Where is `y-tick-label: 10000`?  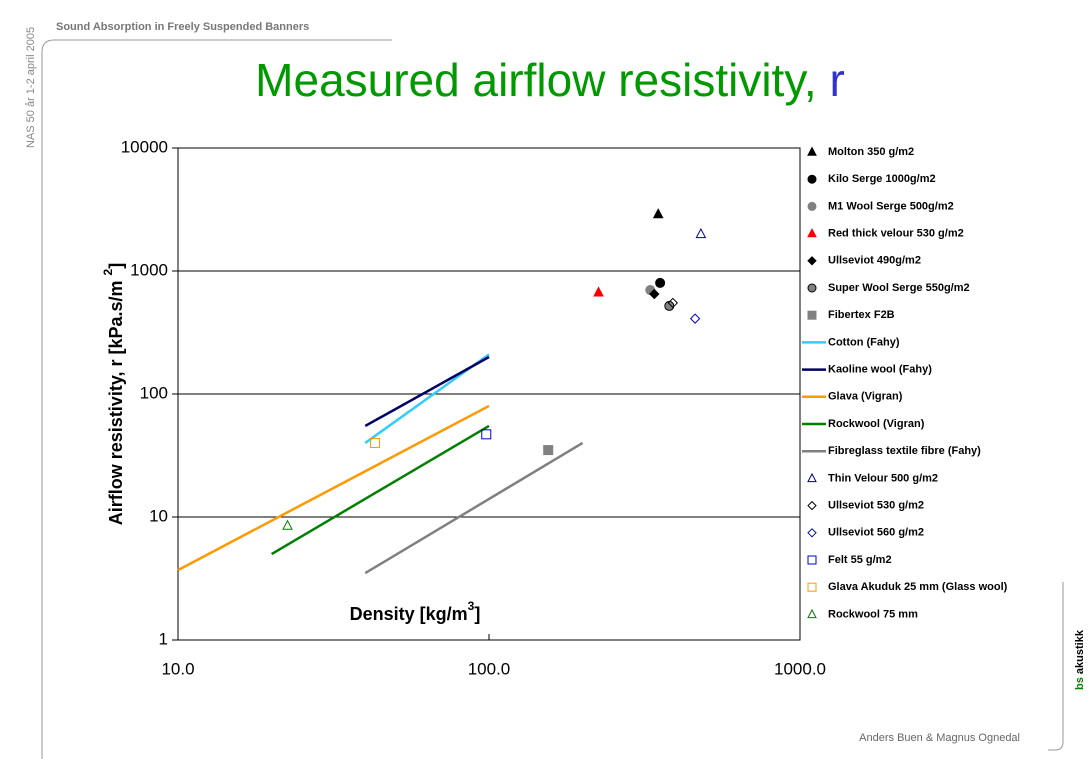 y-tick-label: 10000 is located at coordinates (144, 146).